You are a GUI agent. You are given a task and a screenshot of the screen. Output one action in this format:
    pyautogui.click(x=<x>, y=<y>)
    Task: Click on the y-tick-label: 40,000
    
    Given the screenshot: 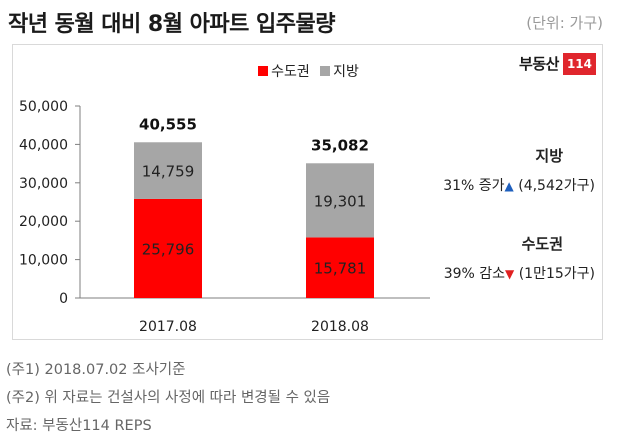 What is the action you would take?
    pyautogui.click(x=43, y=145)
    